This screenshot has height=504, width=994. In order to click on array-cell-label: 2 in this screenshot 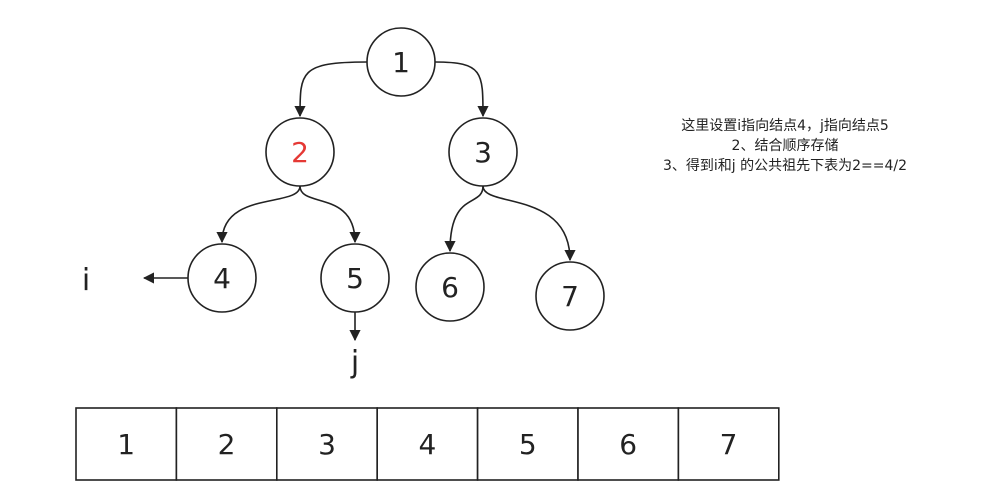, I will do `click(227, 444)`.